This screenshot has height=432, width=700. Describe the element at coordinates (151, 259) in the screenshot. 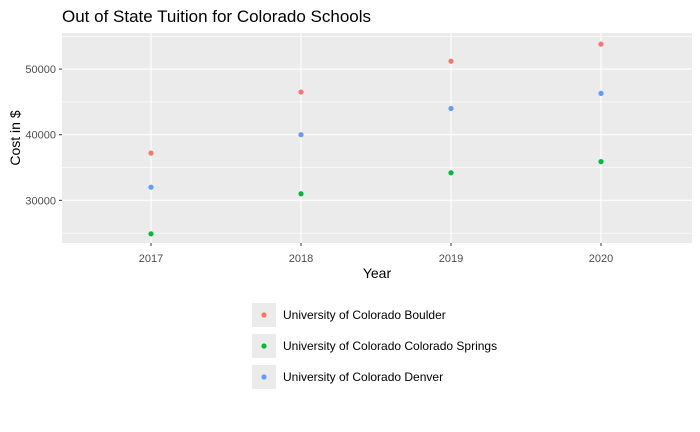

I see `x-tick-label: 2017` at that location.